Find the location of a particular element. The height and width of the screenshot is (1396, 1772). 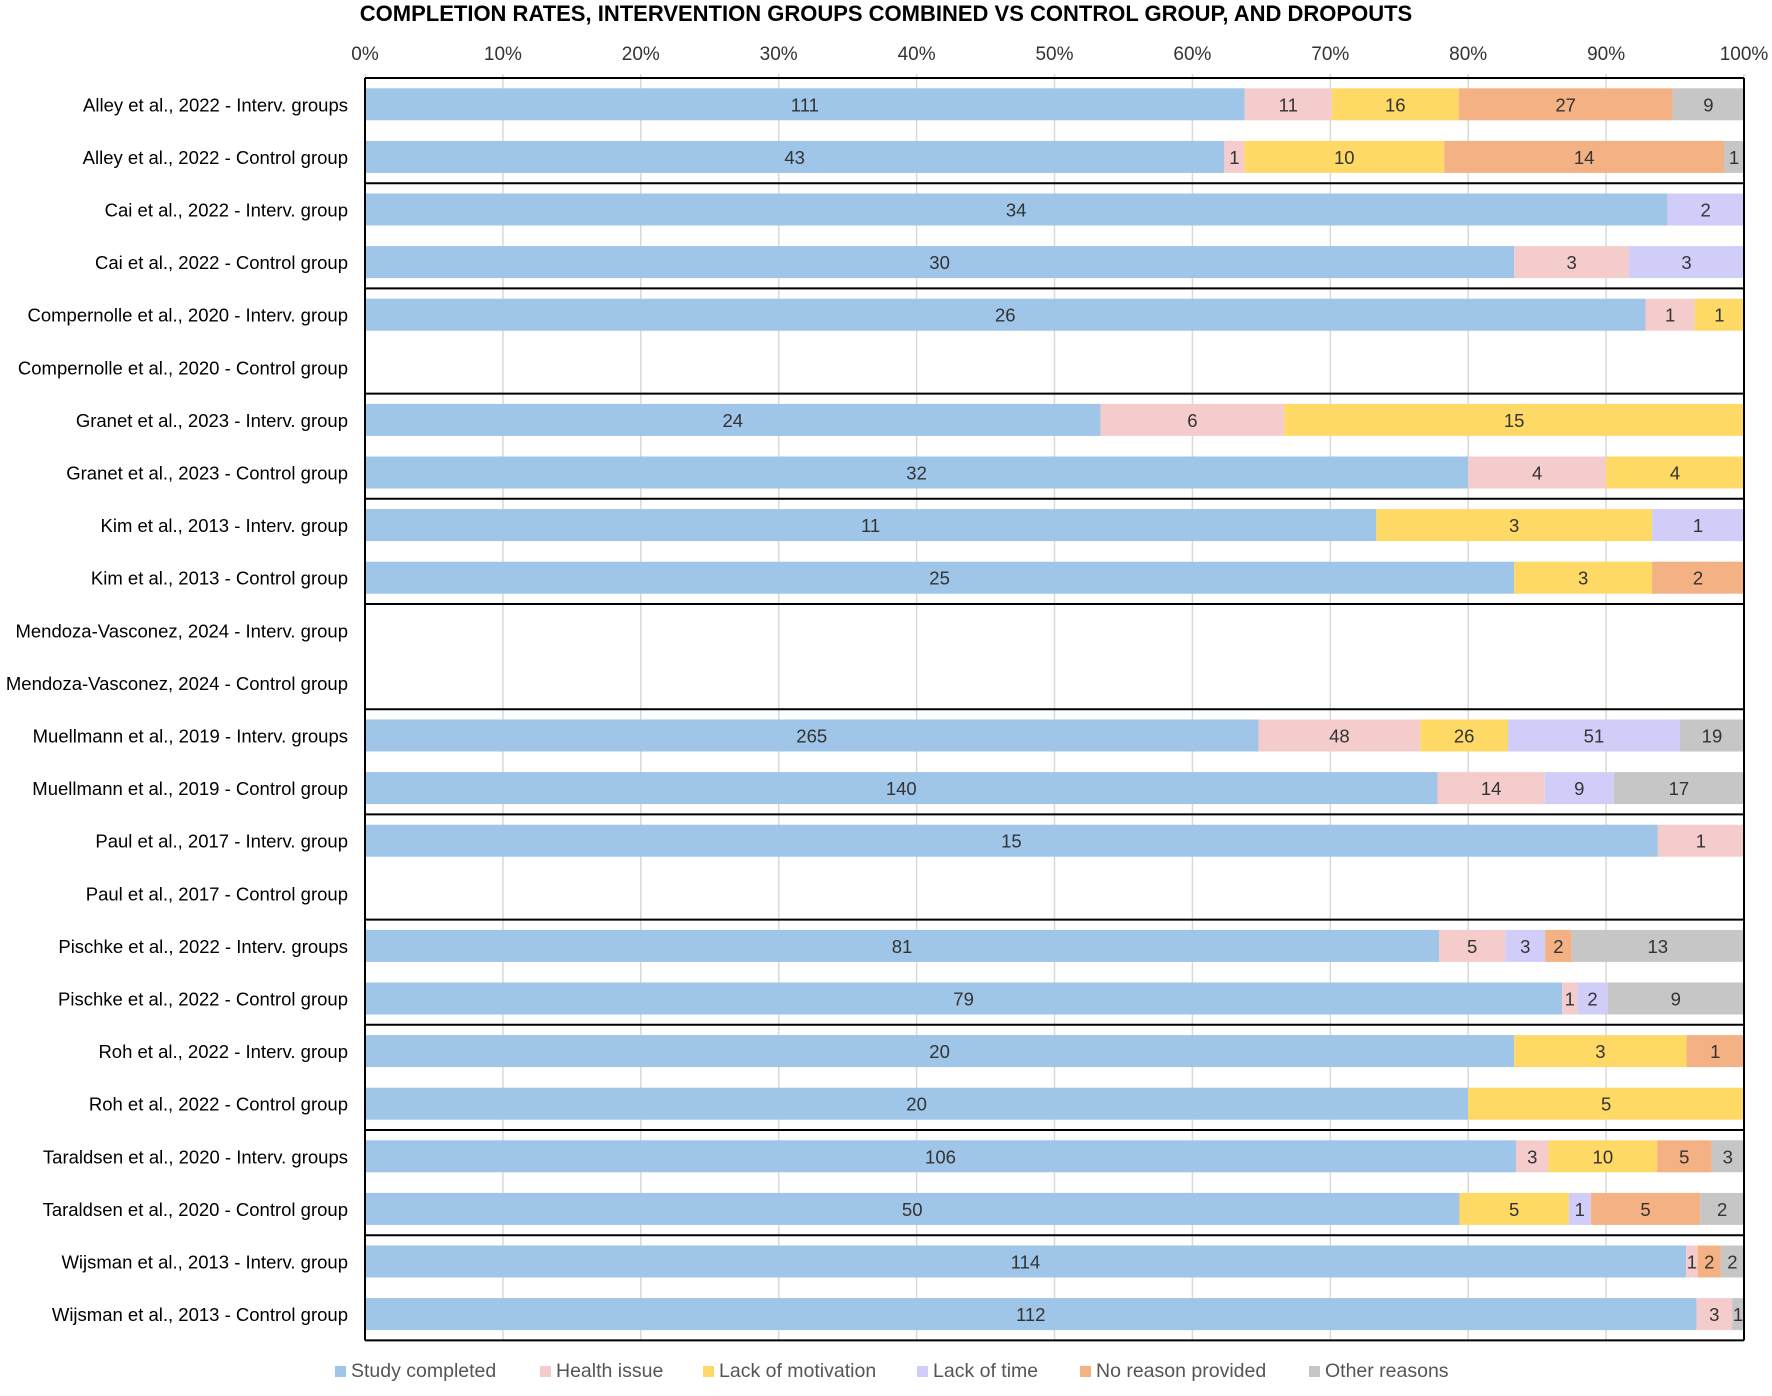

category-label: Taraldsen et al., 2020 - Interv. groups is located at coordinates (195, 1156).